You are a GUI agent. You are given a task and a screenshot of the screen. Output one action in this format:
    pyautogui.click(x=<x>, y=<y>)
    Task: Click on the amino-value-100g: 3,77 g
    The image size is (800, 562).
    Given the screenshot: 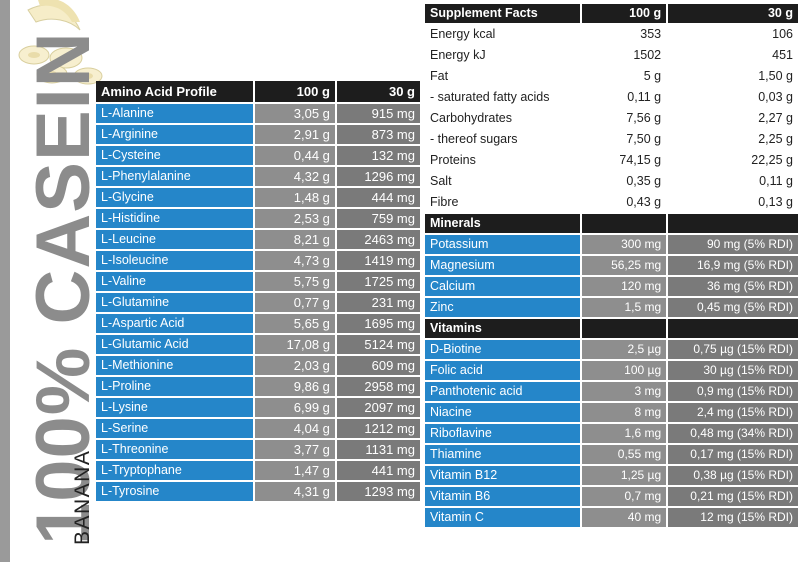 What is the action you would take?
    pyautogui.click(x=294, y=449)
    